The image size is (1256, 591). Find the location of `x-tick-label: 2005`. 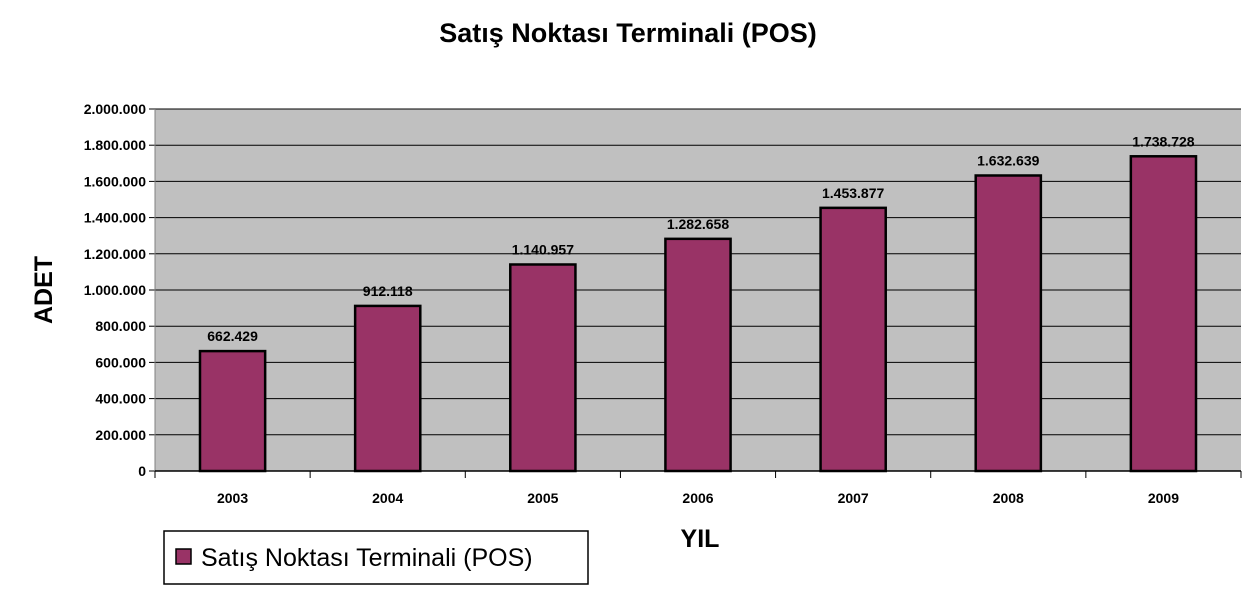

x-tick-label: 2005 is located at coordinates (542, 498).